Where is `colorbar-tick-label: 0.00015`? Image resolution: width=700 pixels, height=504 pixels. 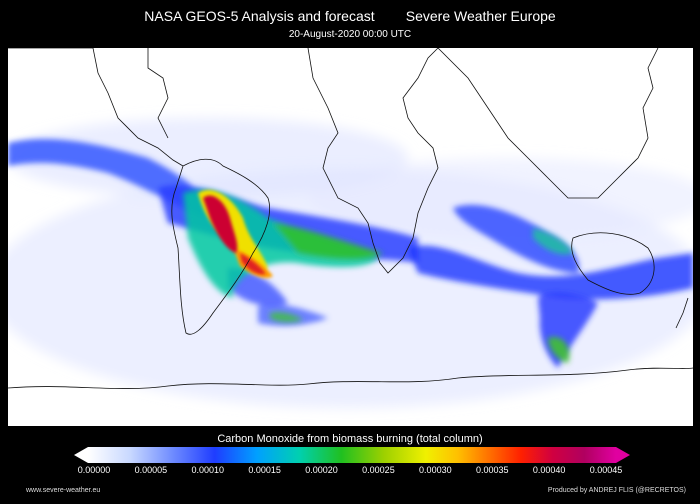 colorbar-tick-label: 0.00015 is located at coordinates (264, 470).